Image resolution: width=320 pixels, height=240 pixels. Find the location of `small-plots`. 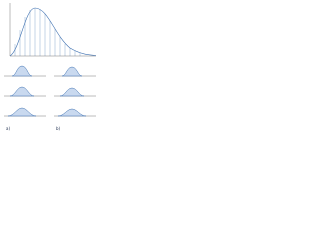

small-plots is located at coordinates (50, 91).